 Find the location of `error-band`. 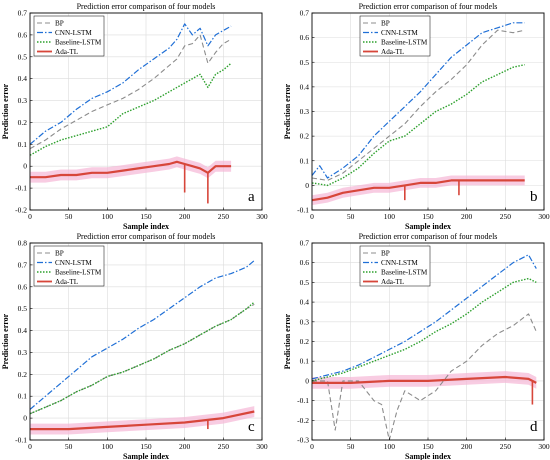

error-band is located at coordinates (418, 190).